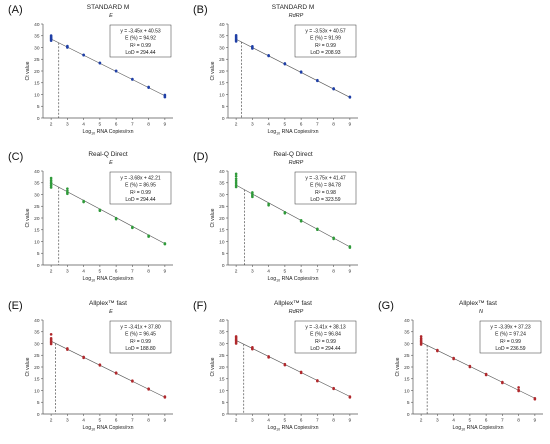 This screenshot has width=550, height=444. Describe the element at coordinates (293, 7) in the screenshot. I see `chart-title: STANDARD M` at that location.